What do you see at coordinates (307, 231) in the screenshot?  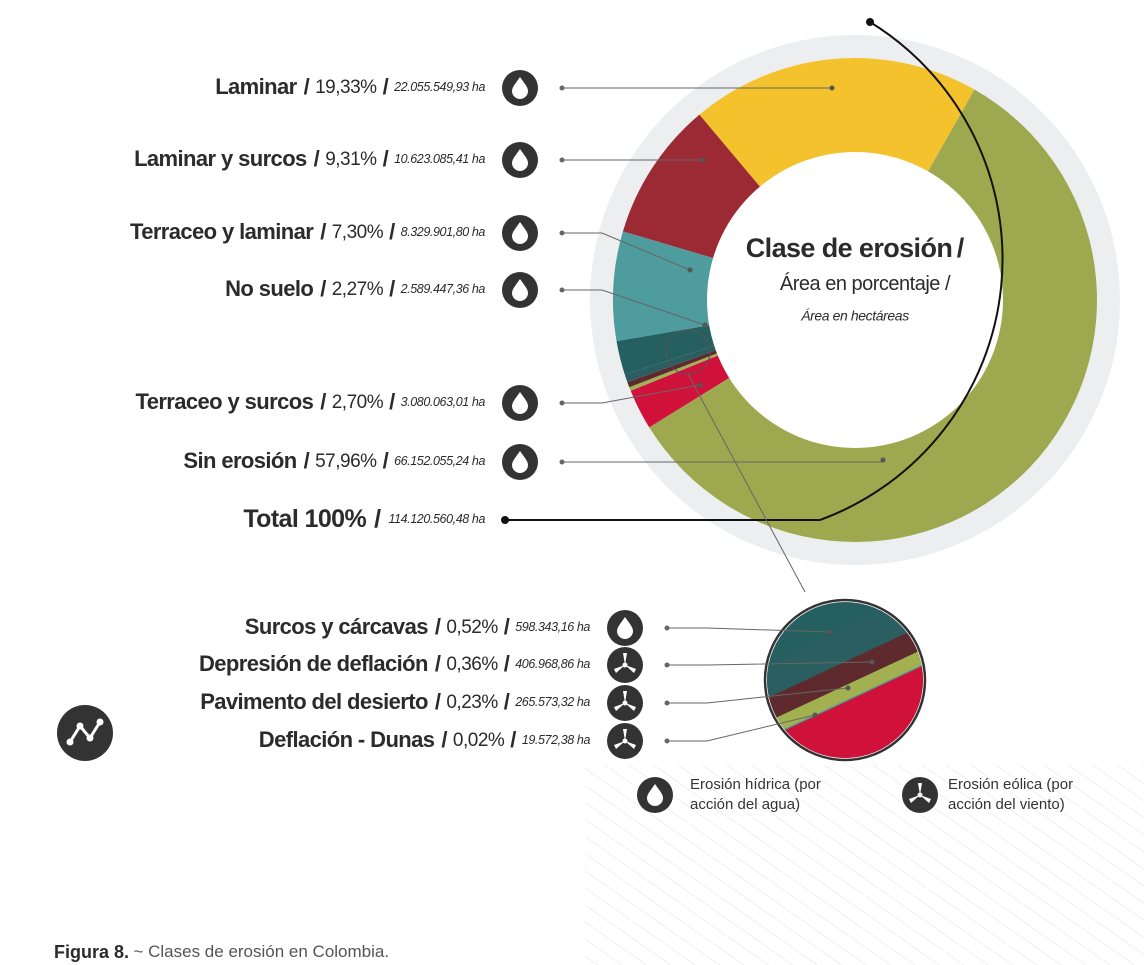 I see `category-label: Terraceo y laminar/7,30%/8.329.901,80 ha` at bounding box center [307, 231].